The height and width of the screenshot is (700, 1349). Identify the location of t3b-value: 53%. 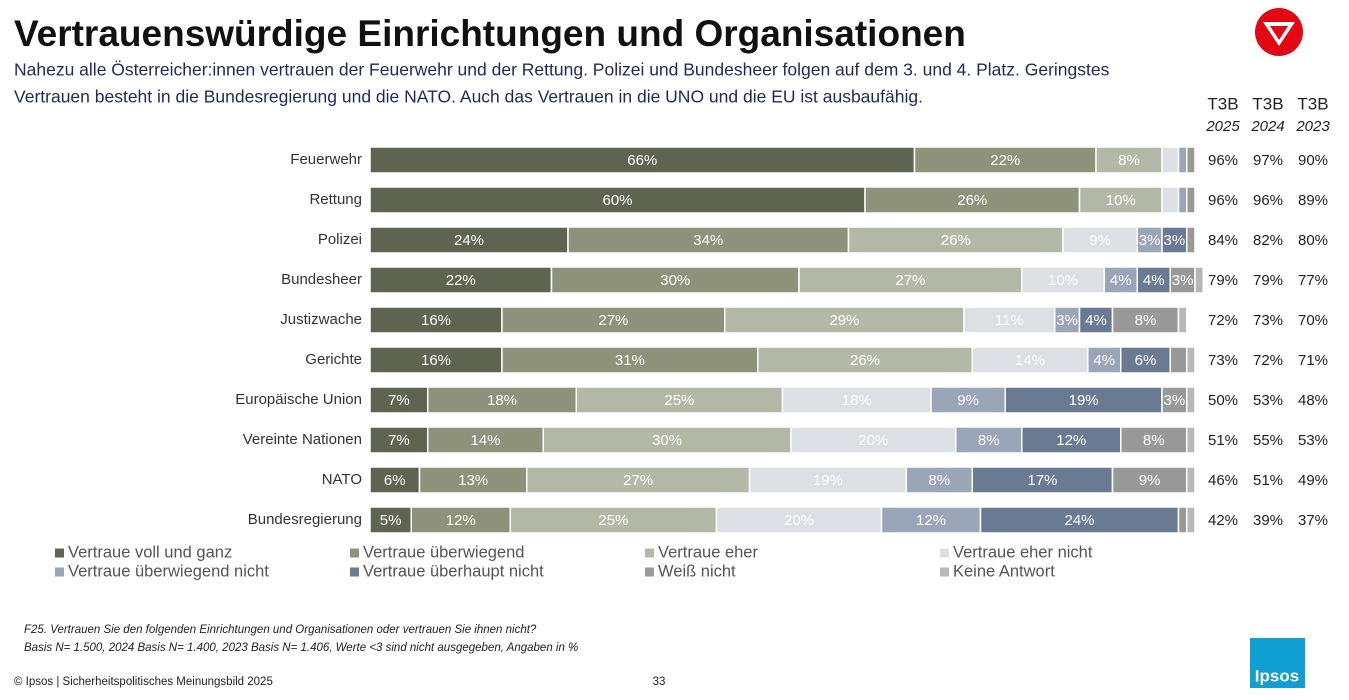
(1268, 400).